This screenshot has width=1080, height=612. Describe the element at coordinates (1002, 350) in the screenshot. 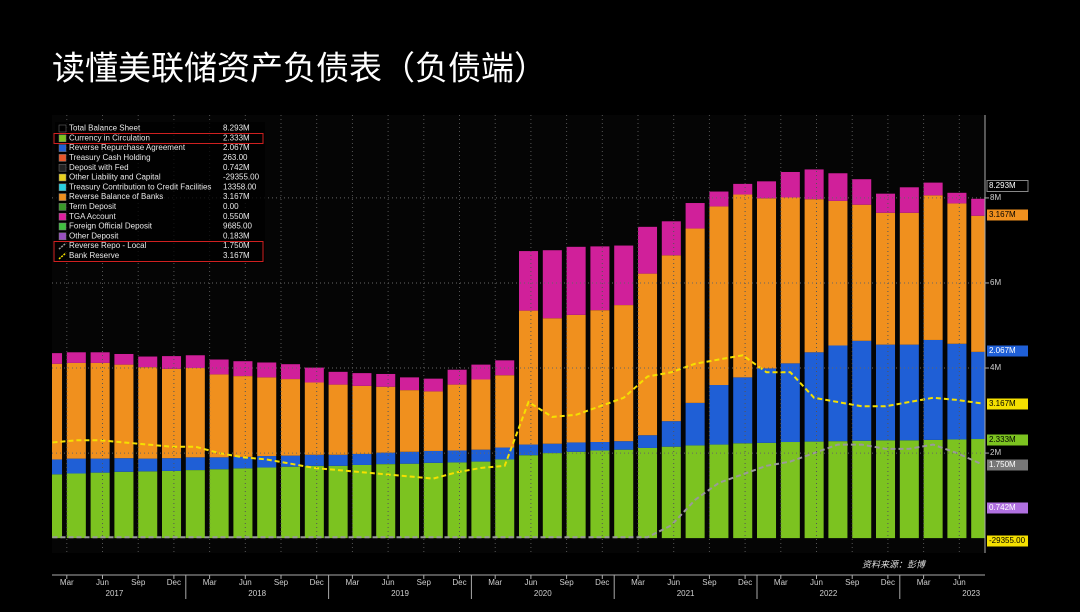

I see `right-label: 2.067M` at that location.